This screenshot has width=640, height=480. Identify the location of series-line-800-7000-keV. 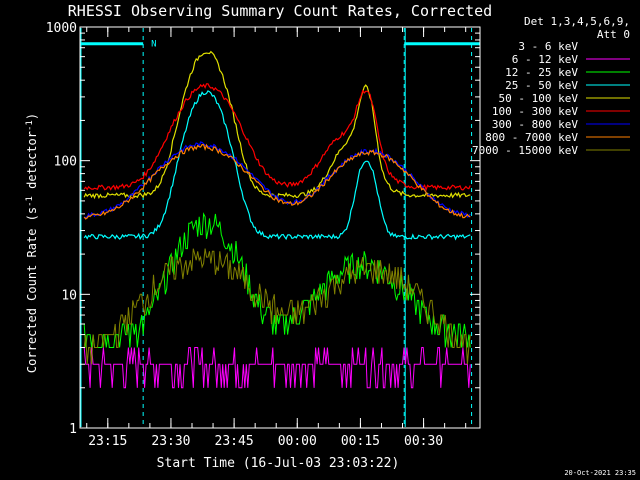
(277, 181).